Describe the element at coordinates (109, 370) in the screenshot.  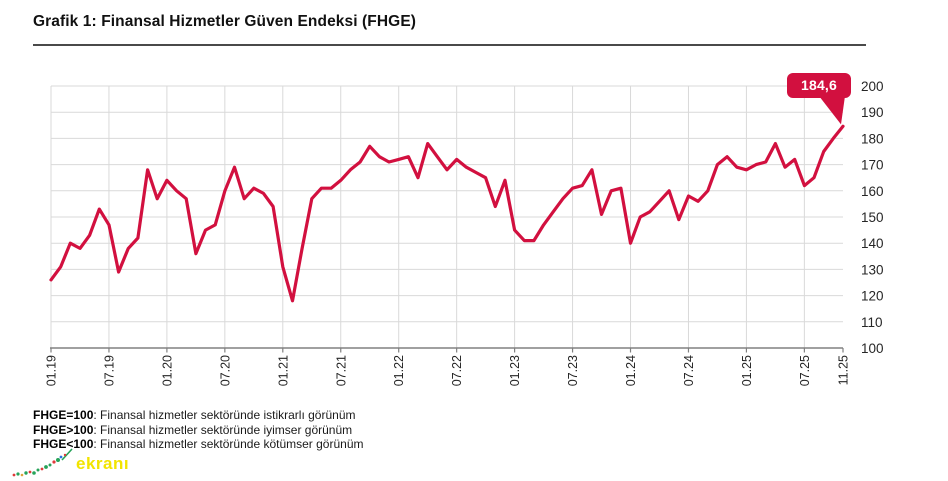
I see `x-tick-label: 07.19` at that location.